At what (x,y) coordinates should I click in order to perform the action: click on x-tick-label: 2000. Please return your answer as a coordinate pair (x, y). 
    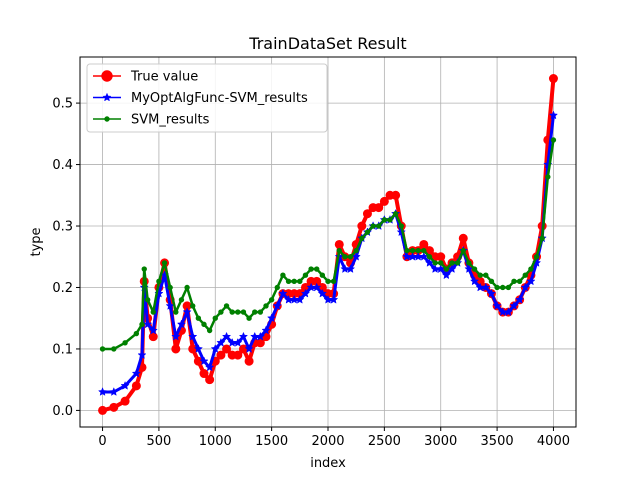
    Looking at the image, I should click on (327, 441).